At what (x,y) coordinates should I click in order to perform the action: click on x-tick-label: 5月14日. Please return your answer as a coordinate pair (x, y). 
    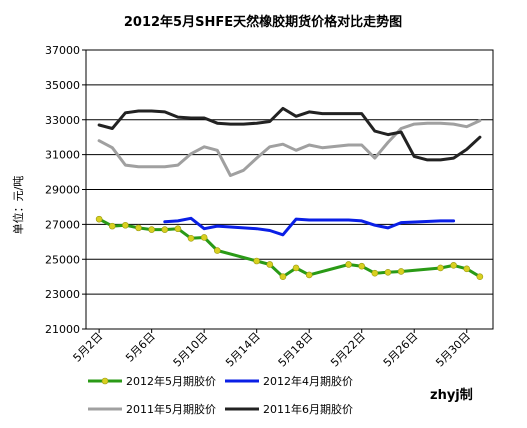
    Looking at the image, I should click on (243, 350).